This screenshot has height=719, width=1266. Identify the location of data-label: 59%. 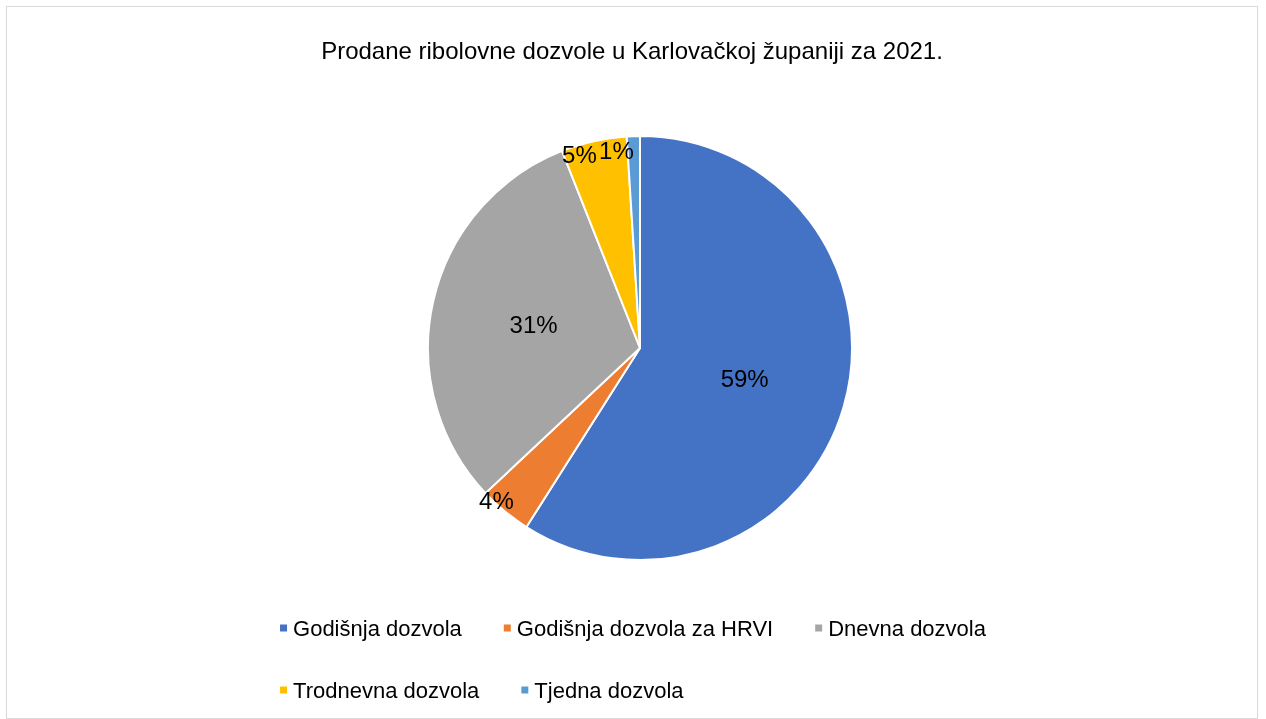
(744, 378).